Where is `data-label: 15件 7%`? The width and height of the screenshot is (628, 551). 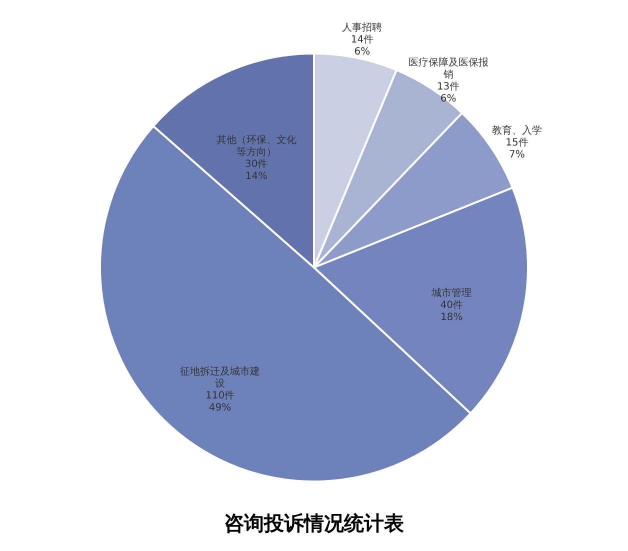 data-label: 15件 7% is located at coordinates (517, 148).